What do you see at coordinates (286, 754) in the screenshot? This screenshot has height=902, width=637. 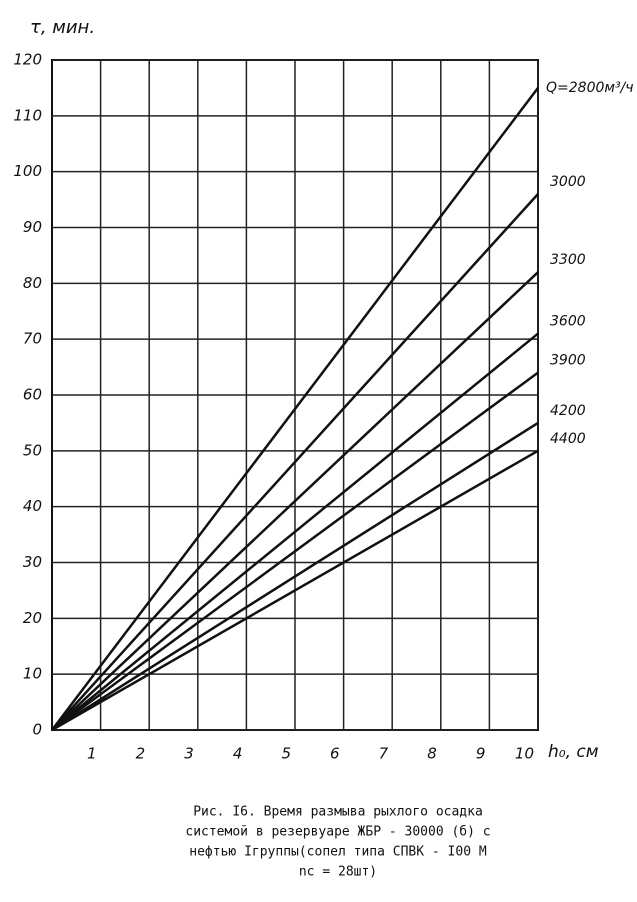 I see `x-tick-label: 5` at bounding box center [286, 754].